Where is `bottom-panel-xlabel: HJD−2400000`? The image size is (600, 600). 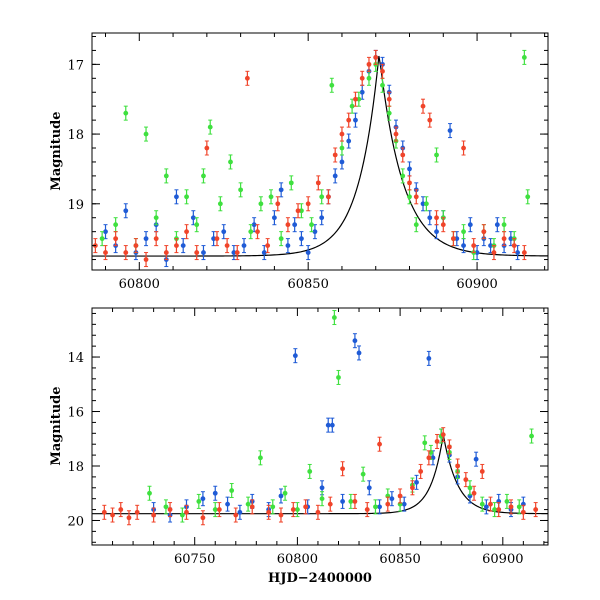 bottom-panel-xlabel: HJD−2400000 is located at coordinates (320, 578).